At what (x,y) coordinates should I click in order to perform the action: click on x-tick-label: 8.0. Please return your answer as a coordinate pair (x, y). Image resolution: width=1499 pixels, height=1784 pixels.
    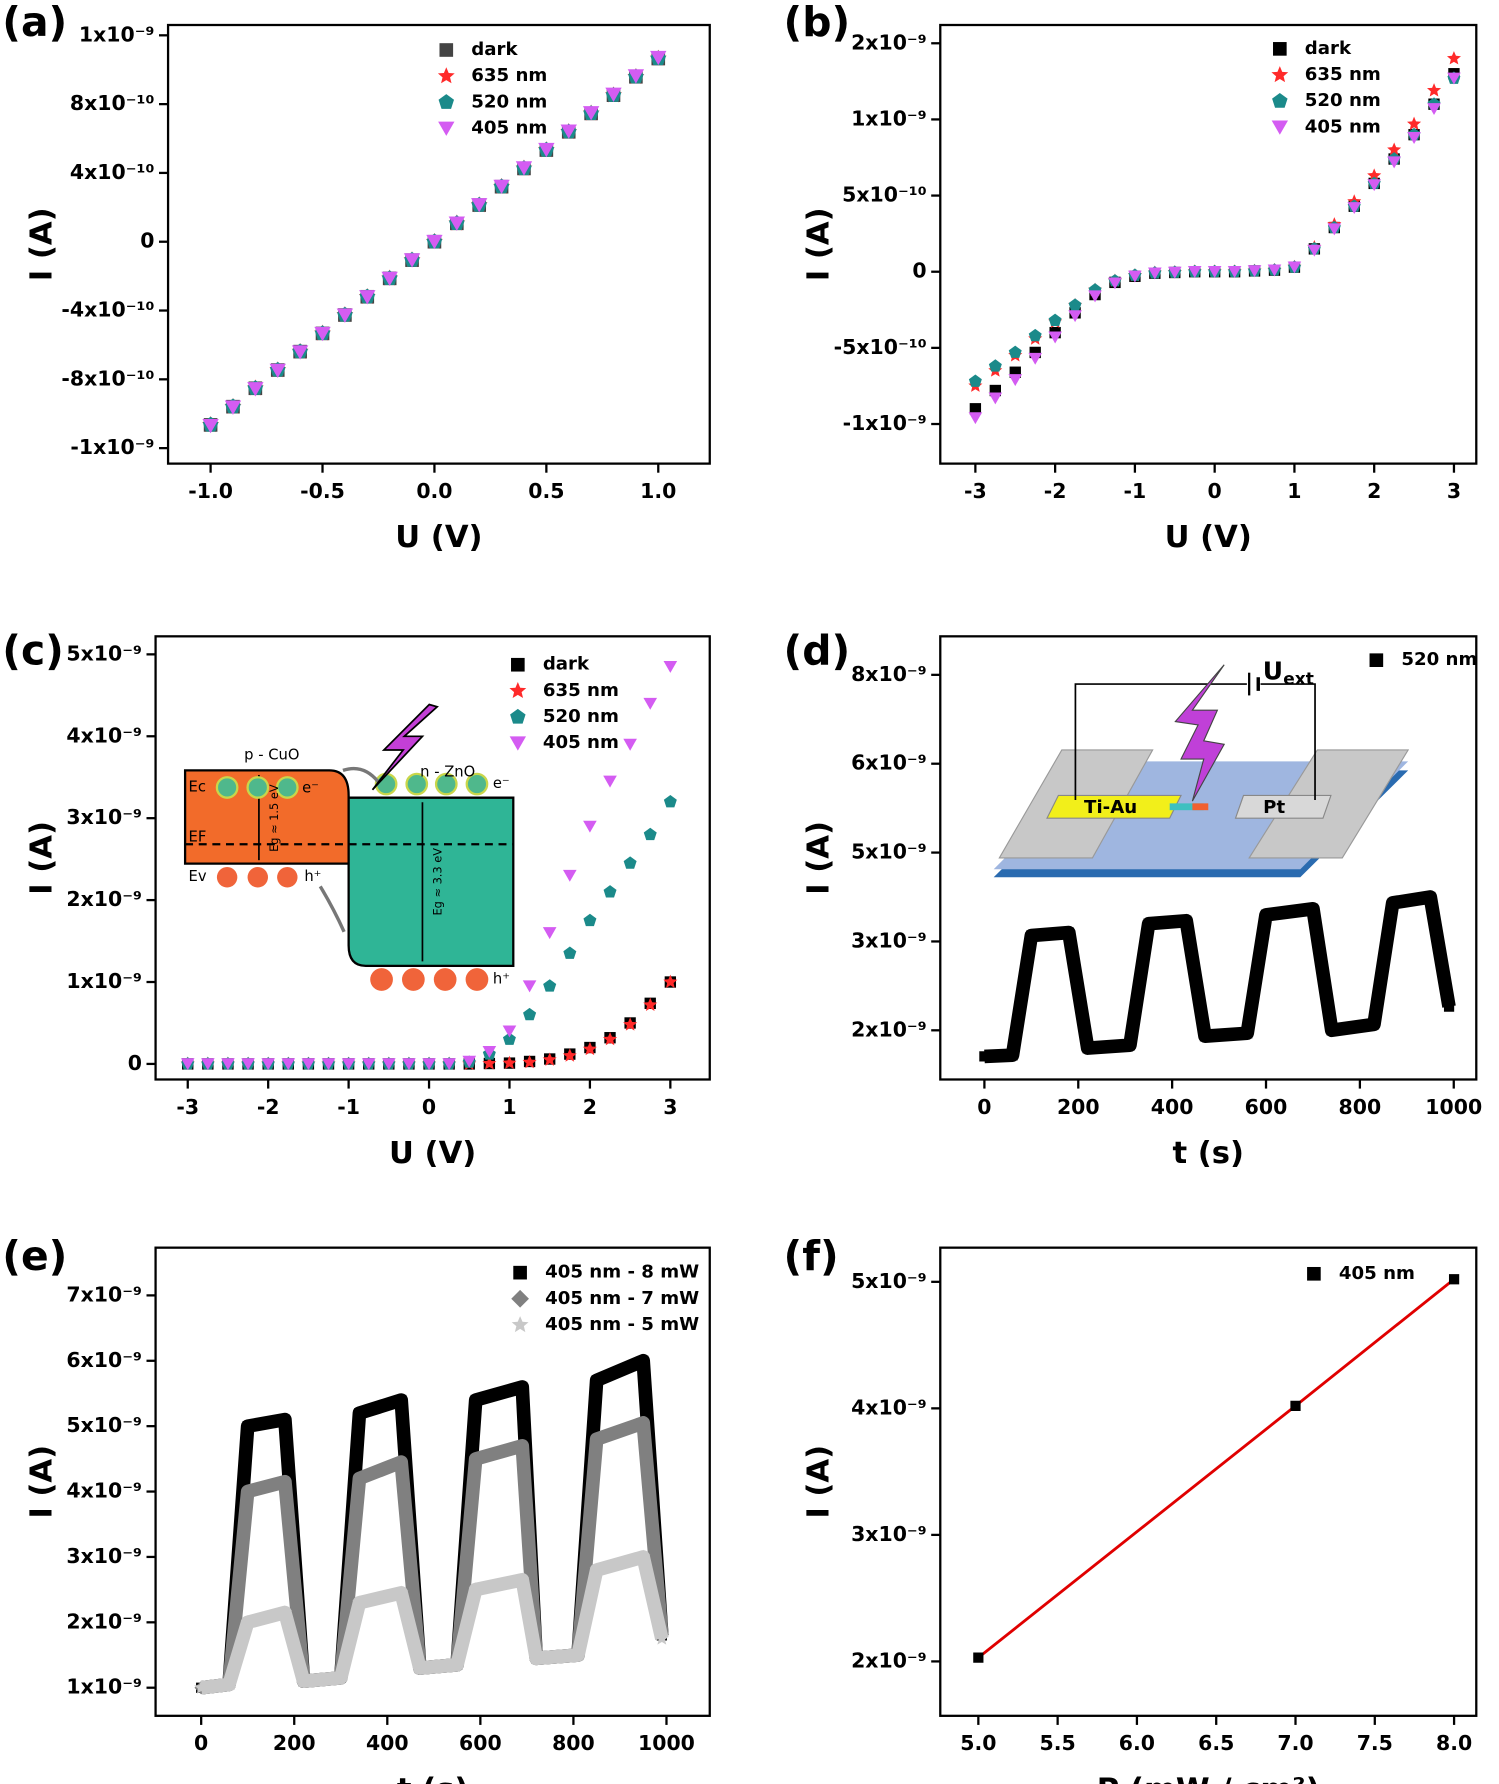
    Looking at the image, I should click on (1454, 1743).